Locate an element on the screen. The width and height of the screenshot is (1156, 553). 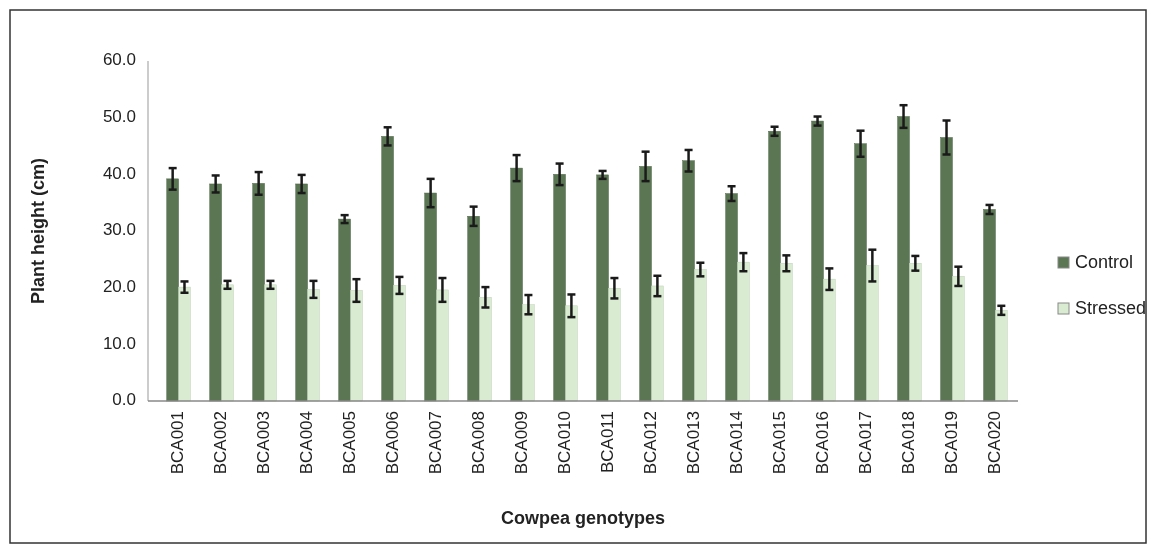
x-tick-label: BCA016 is located at coordinates (822, 443).